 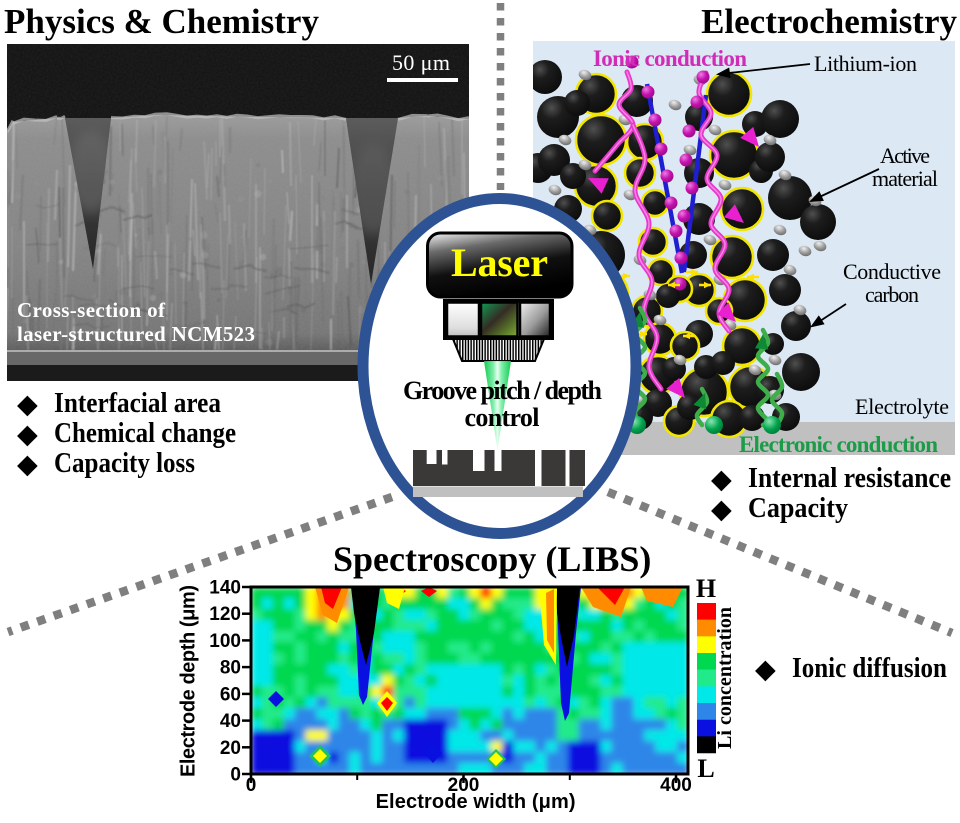 What do you see at coordinates (499, 262) in the screenshot?
I see `svg-text: Laser` at bounding box center [499, 262].